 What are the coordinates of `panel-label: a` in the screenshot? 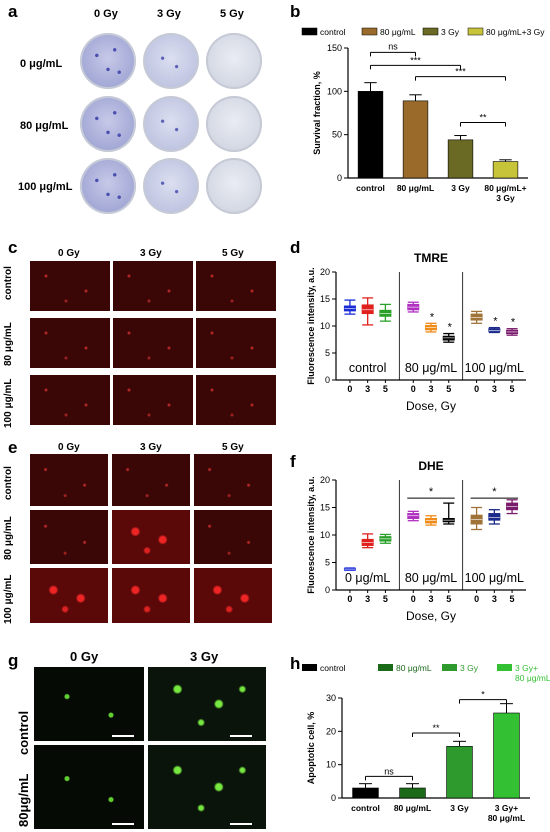 It's located at (13, 11).